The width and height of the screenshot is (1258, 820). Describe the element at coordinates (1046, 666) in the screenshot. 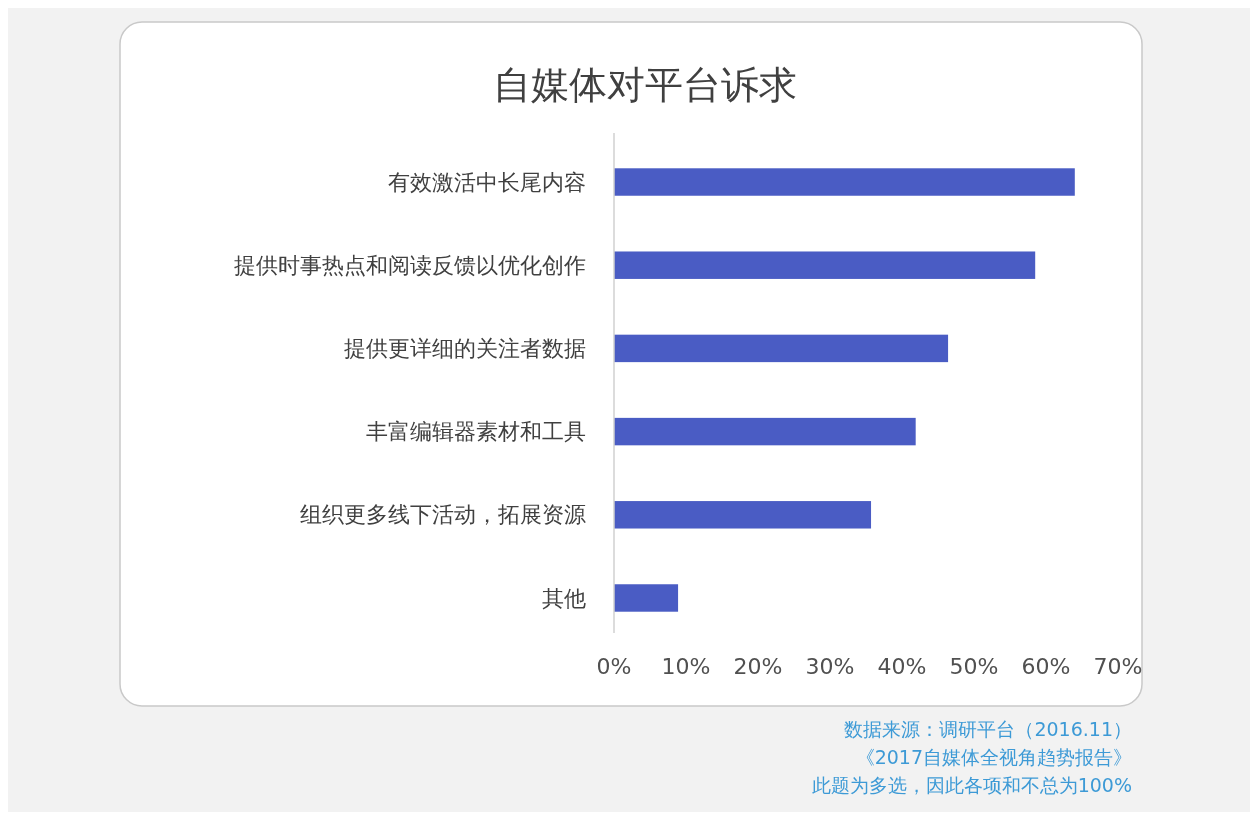

I see `x-tick-label: 60%` at that location.